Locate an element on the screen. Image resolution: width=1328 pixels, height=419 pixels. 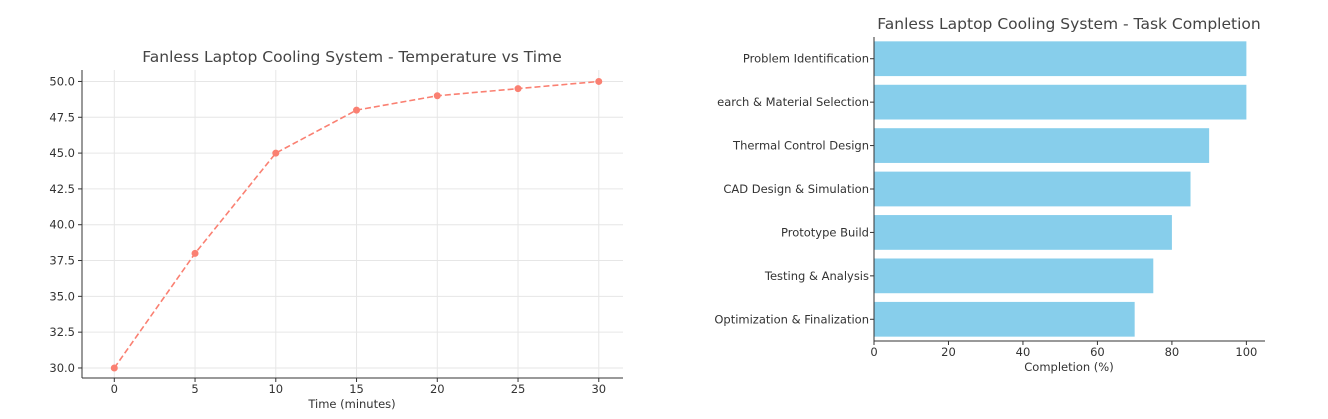
line-chart-x-tick-label: 0 is located at coordinates (114, 389).